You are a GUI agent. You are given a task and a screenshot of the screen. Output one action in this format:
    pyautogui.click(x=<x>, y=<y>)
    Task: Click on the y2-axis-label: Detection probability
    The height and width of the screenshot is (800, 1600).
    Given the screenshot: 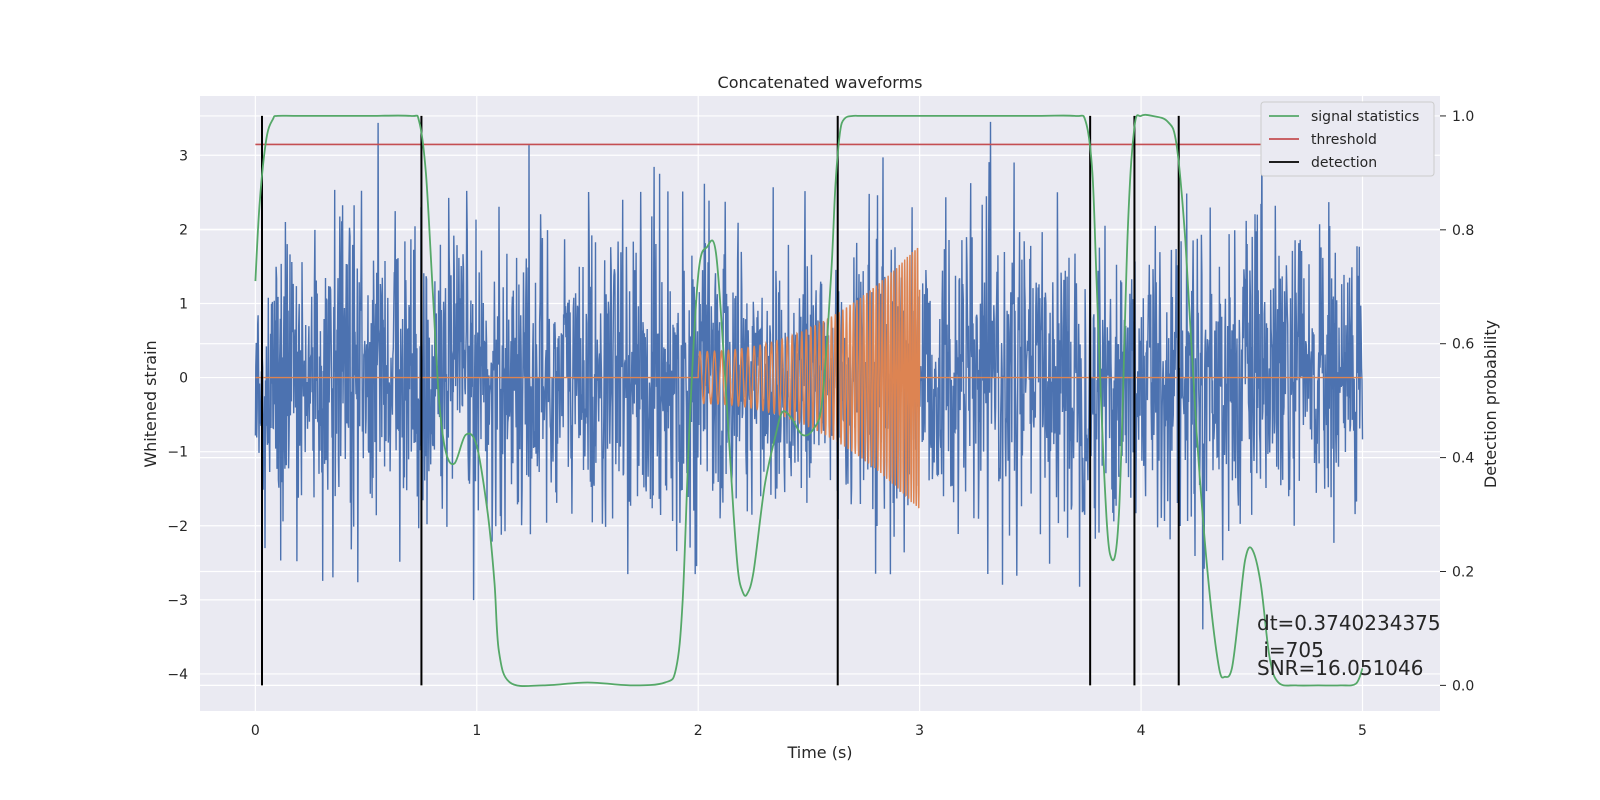 What is the action you would take?
    pyautogui.click(x=1490, y=404)
    